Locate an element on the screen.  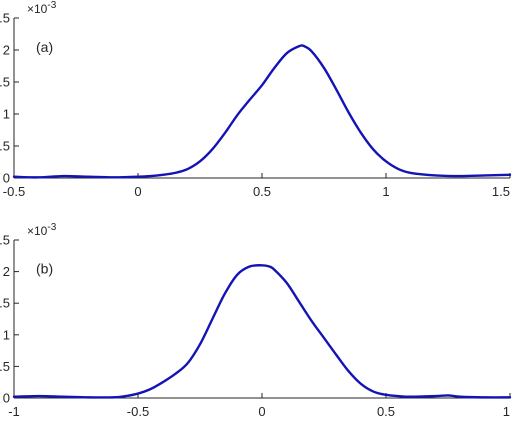
panel-label: (b) is located at coordinates (44, 268).